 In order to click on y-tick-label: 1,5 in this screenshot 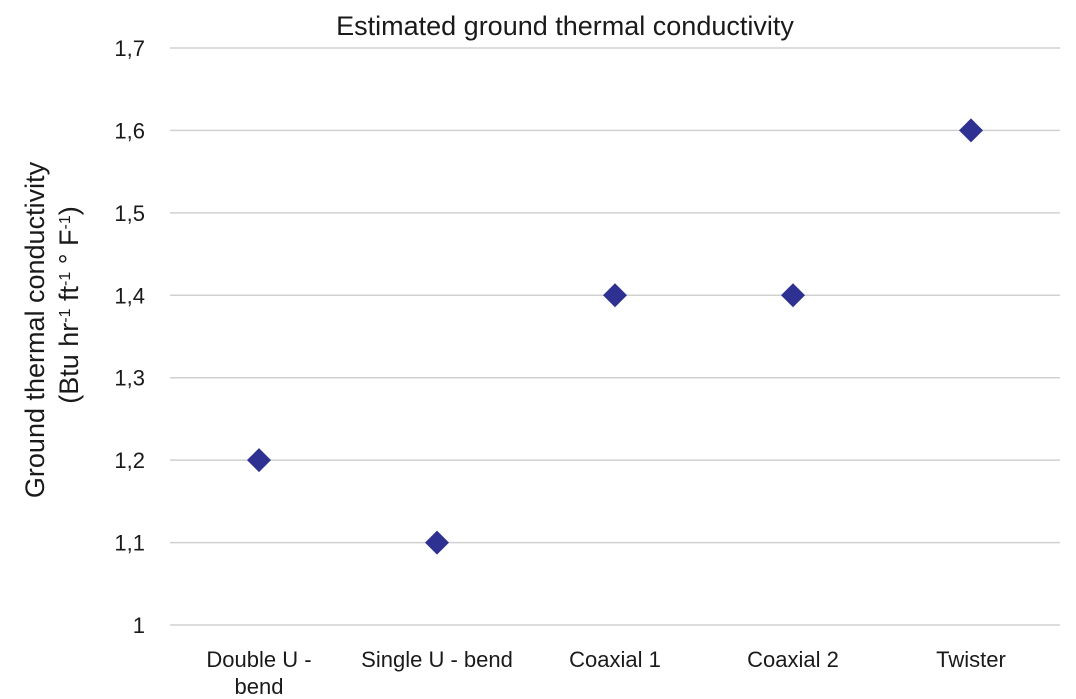, I will do `click(129, 213)`.